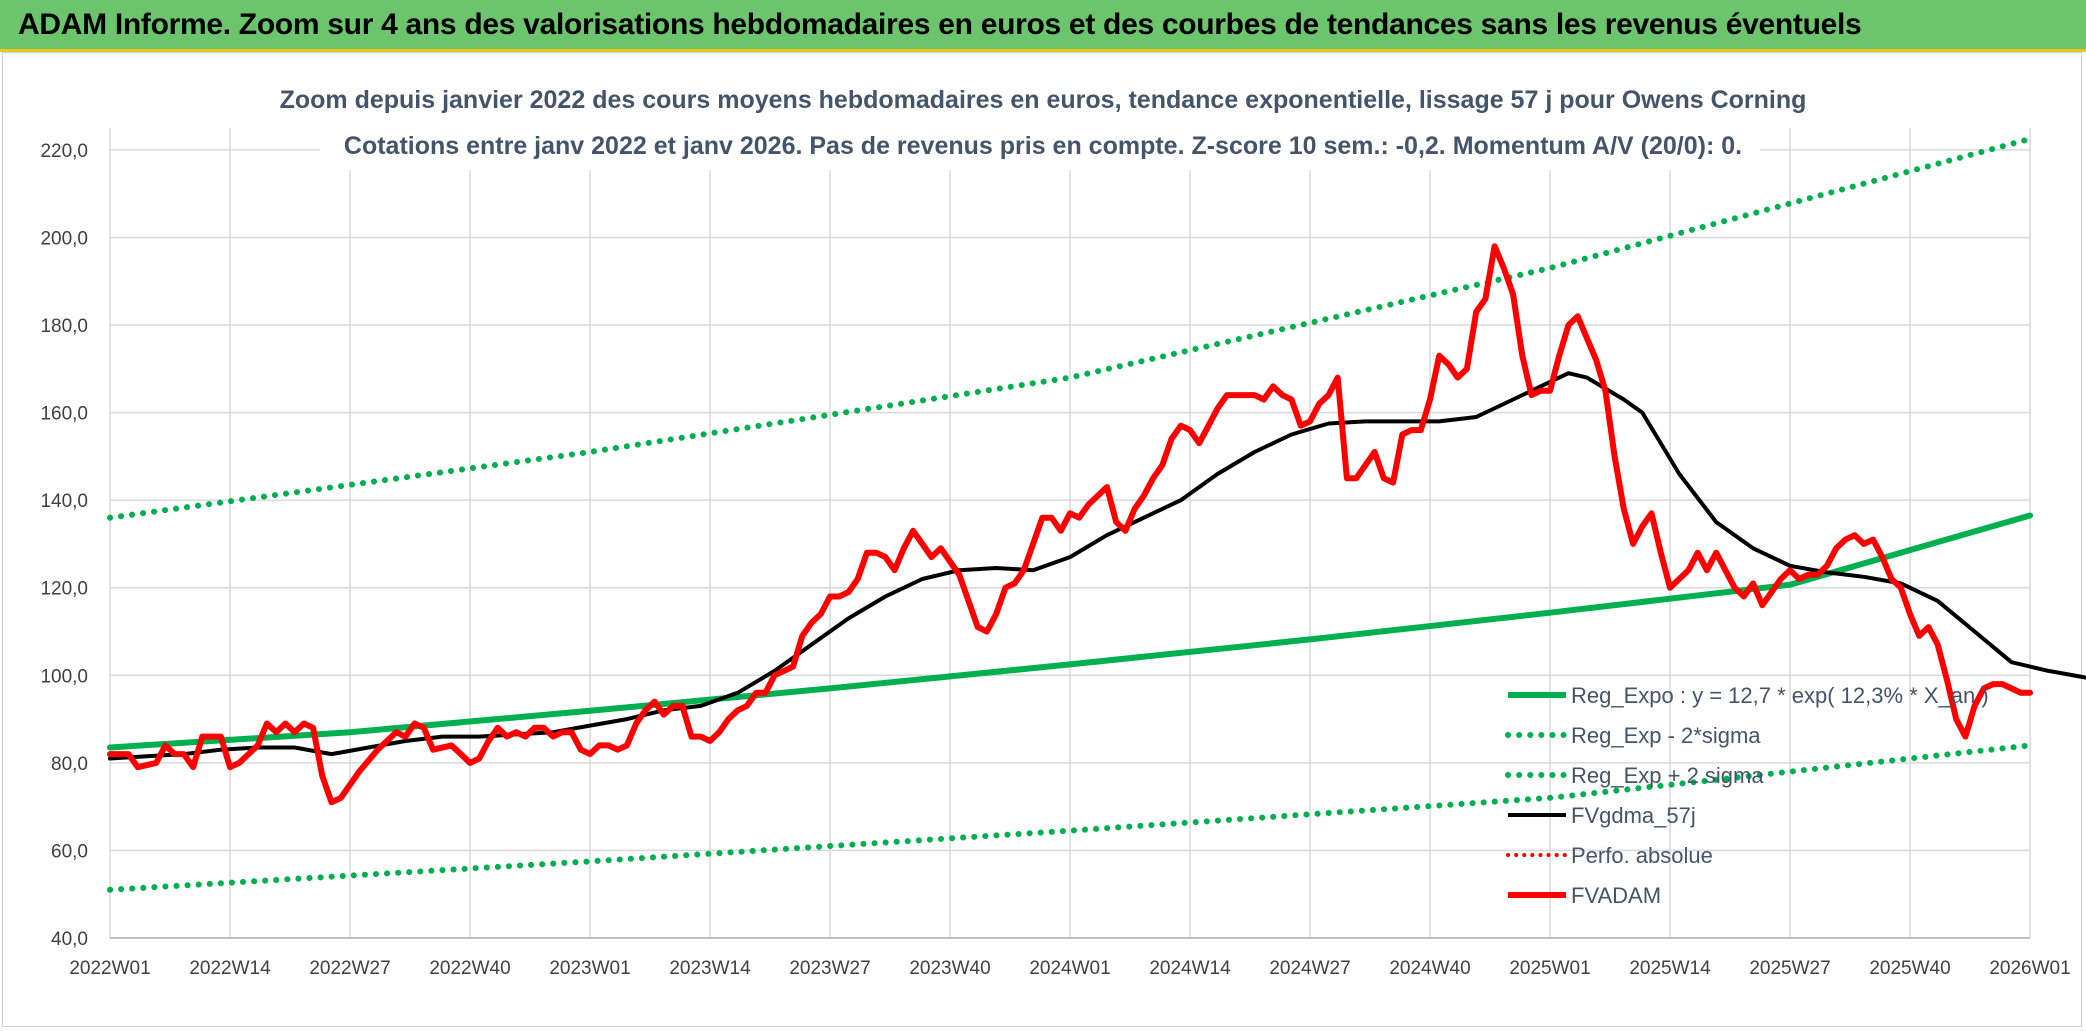  I want to click on x-tick-label: 2022W01, so click(109, 968).